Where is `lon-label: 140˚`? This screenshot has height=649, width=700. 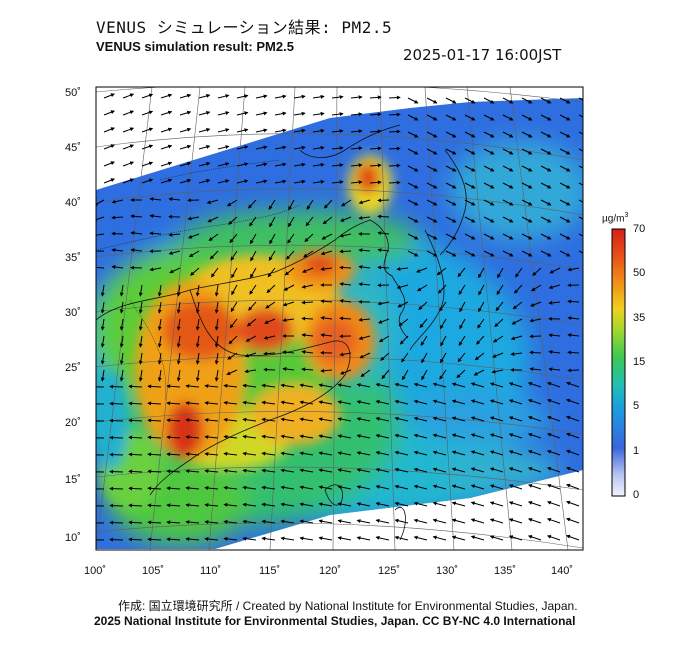
lon-label: 140˚ is located at coordinates (562, 571).